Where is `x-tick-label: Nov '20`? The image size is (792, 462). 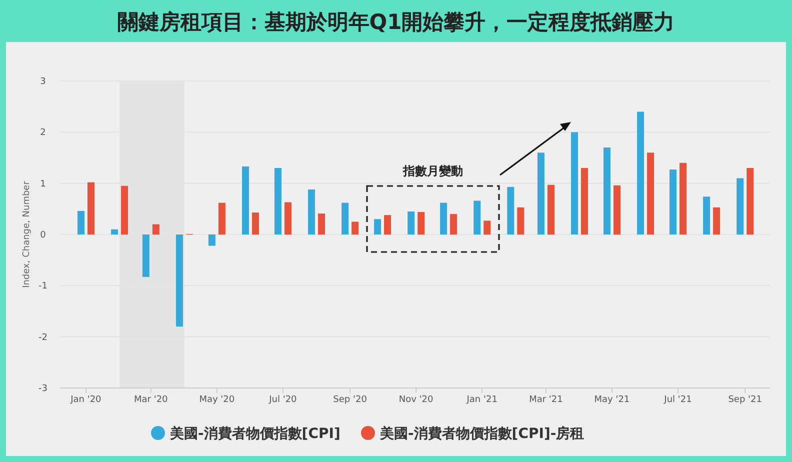
x-tick-label: Nov '20 is located at coordinates (416, 400).